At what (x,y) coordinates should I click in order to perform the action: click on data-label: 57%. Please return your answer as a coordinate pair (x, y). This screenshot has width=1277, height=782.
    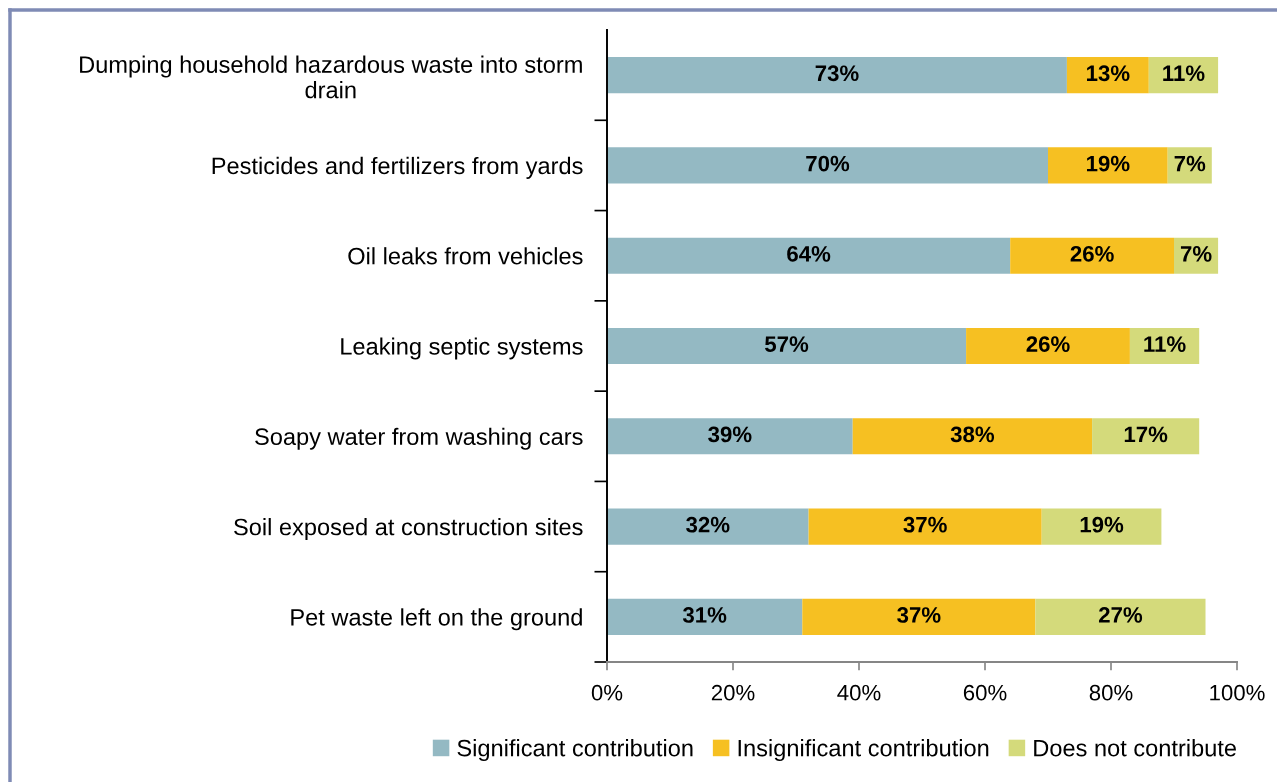
    Looking at the image, I should click on (787, 344).